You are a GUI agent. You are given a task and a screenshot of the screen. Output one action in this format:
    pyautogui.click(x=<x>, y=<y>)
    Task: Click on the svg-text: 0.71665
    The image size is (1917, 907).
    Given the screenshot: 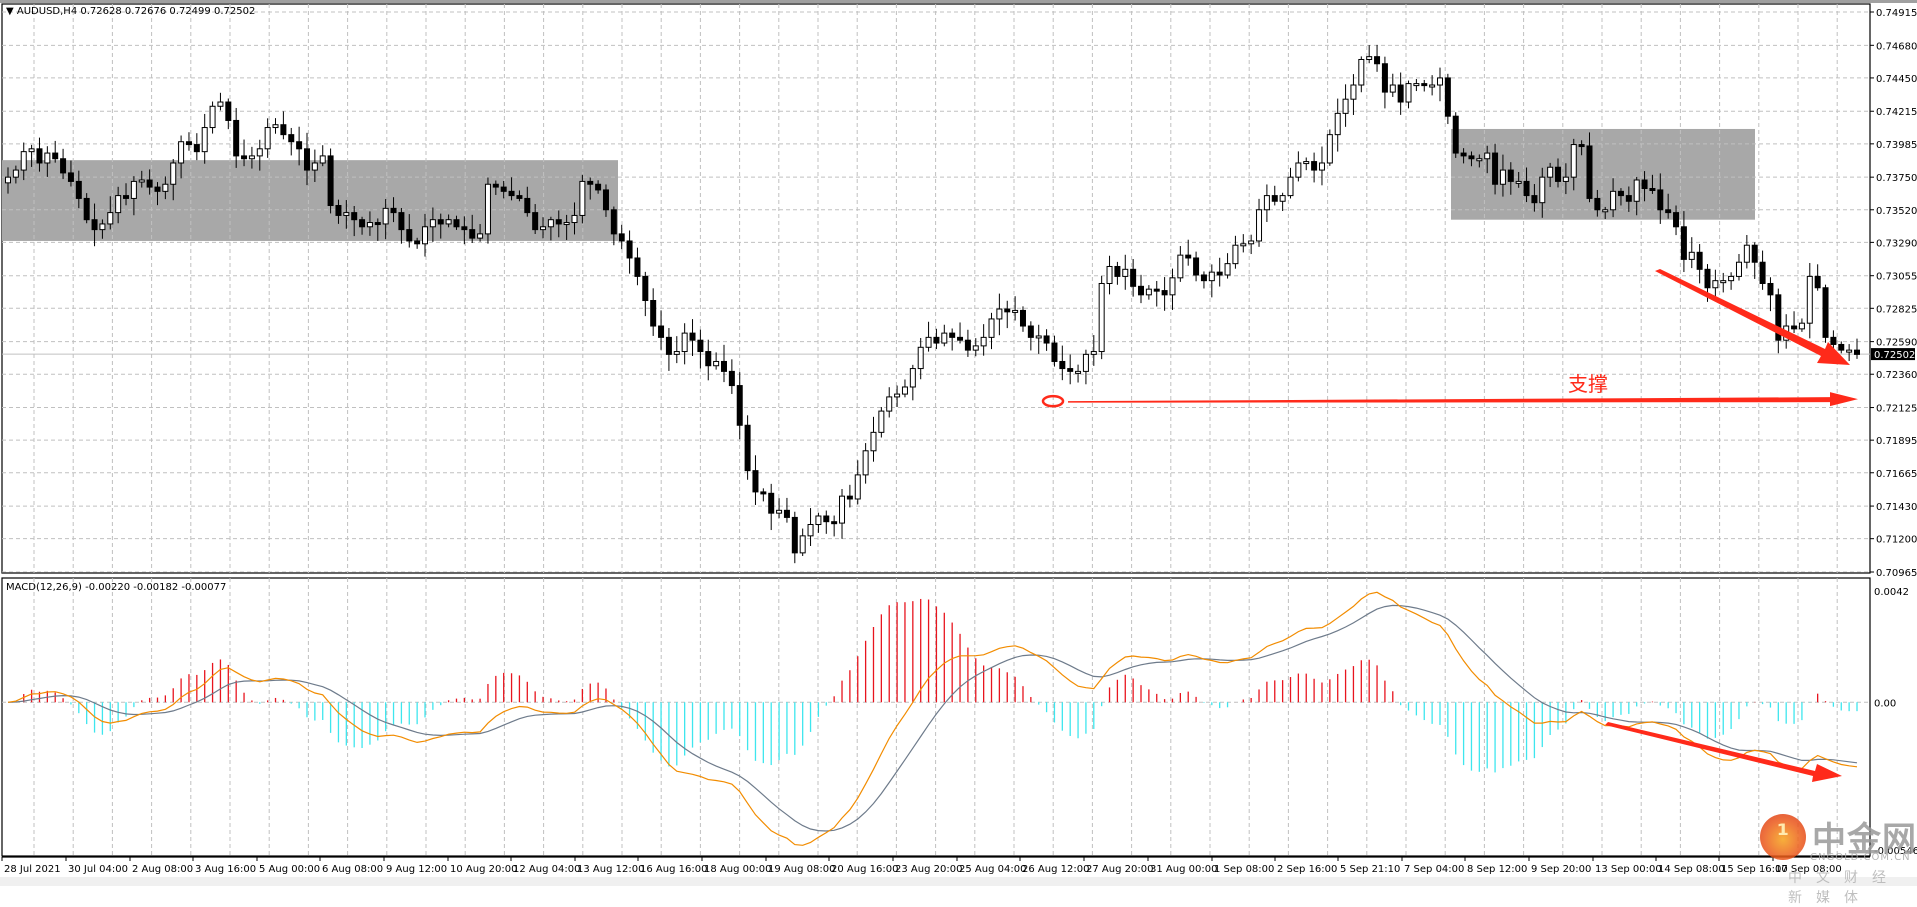 What is the action you would take?
    pyautogui.click(x=1896, y=474)
    